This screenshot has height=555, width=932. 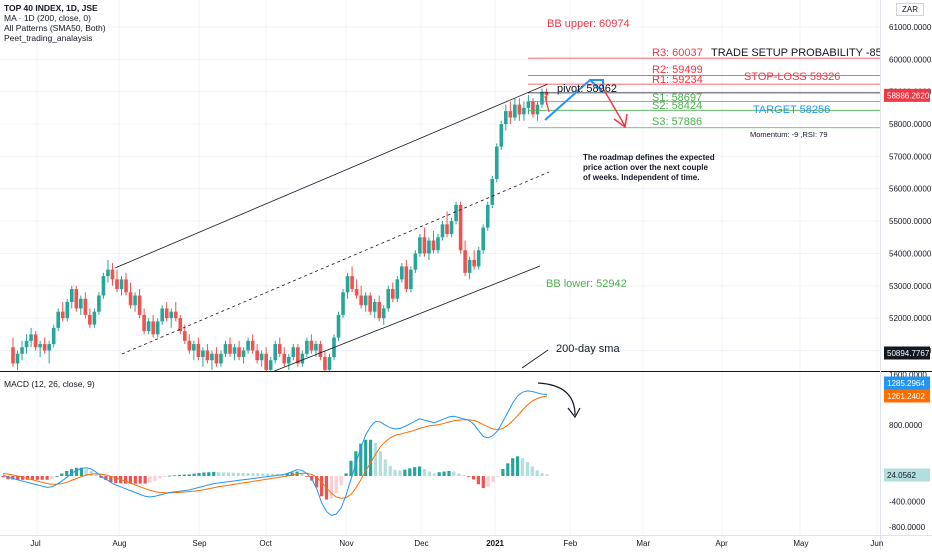 What do you see at coordinates (641, 177) in the screenshot?
I see `roadmap-note-3: of weeks. Independent of time.` at bounding box center [641, 177].